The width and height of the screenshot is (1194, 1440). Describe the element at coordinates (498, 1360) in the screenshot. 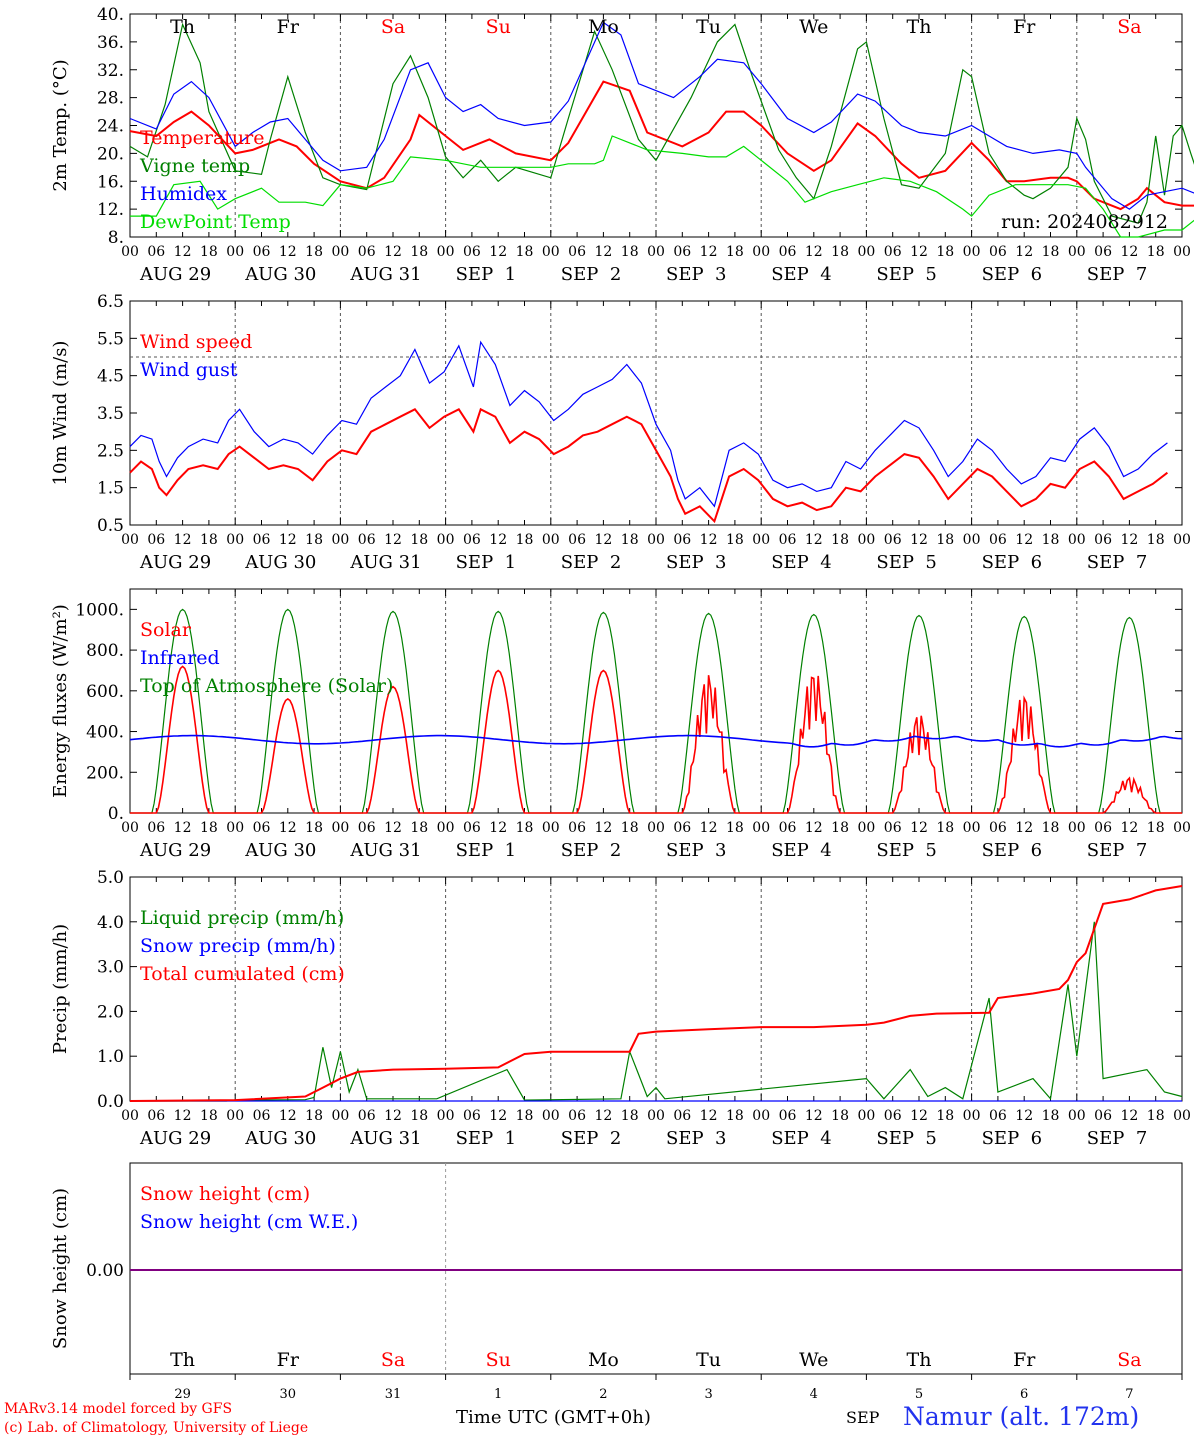

I see `day-abbr-bottom: Su` at that location.